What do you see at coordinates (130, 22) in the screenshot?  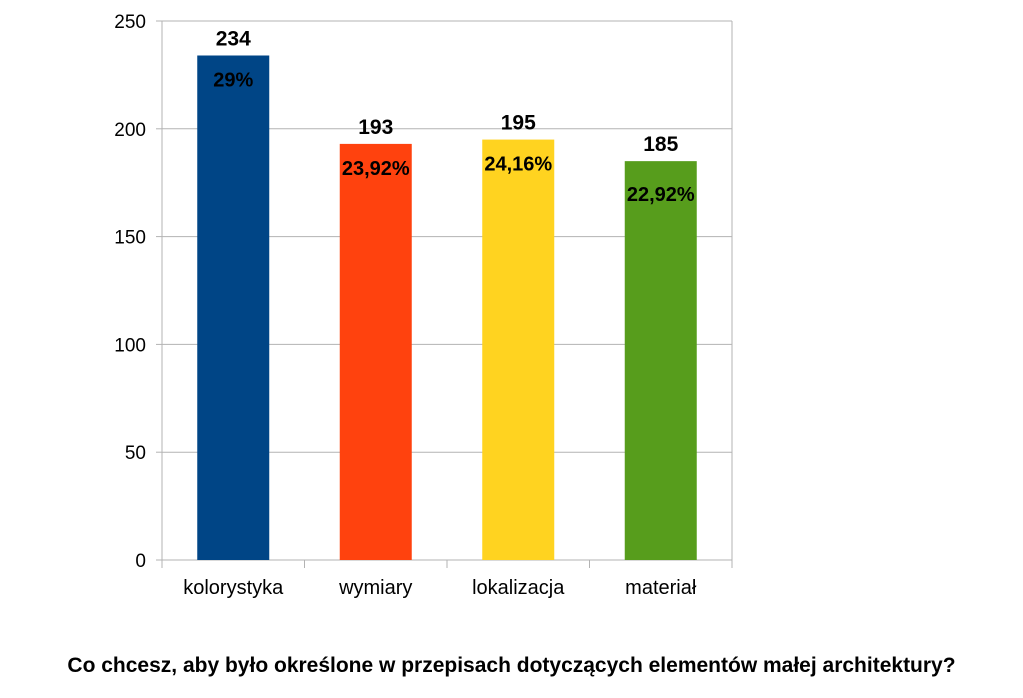 I see `y-tick-label: 250` at bounding box center [130, 22].